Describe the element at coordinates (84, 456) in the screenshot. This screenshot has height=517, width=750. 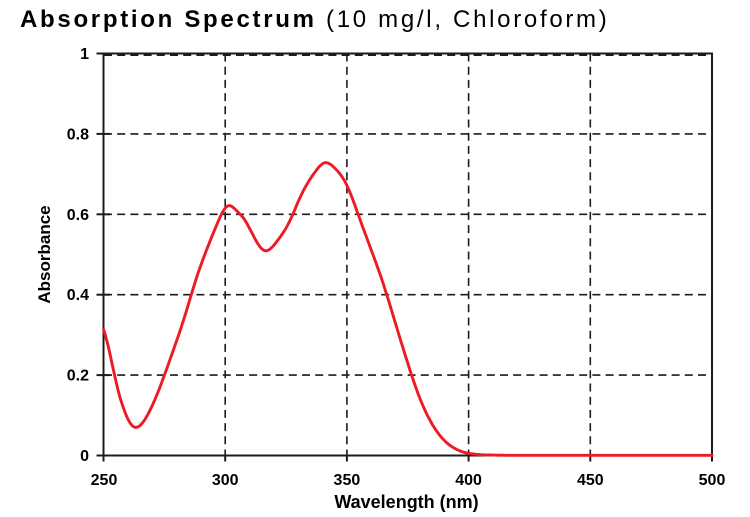
I see `svg-text: 0` at that location.